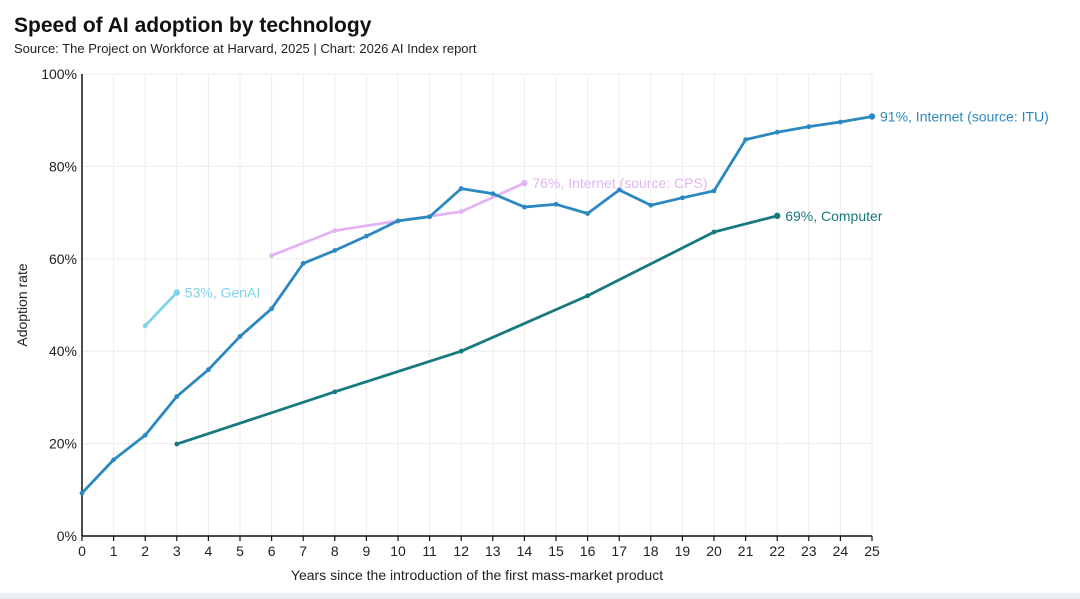 The height and width of the screenshot is (599, 1080). I want to click on x-tick-label-1: 1, so click(114, 551).